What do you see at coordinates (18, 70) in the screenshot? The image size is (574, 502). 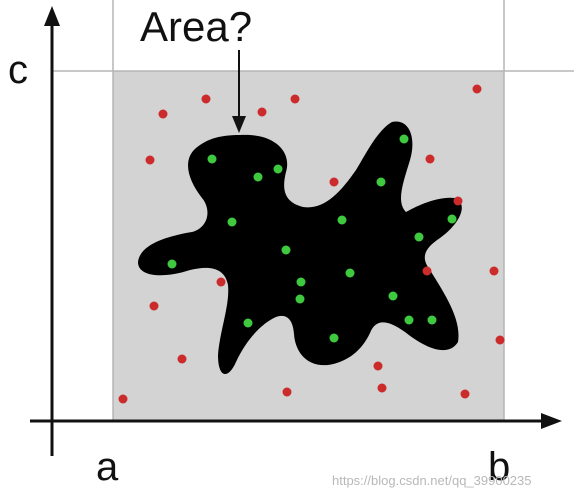 I see `y-bound-label: c` at bounding box center [18, 70].